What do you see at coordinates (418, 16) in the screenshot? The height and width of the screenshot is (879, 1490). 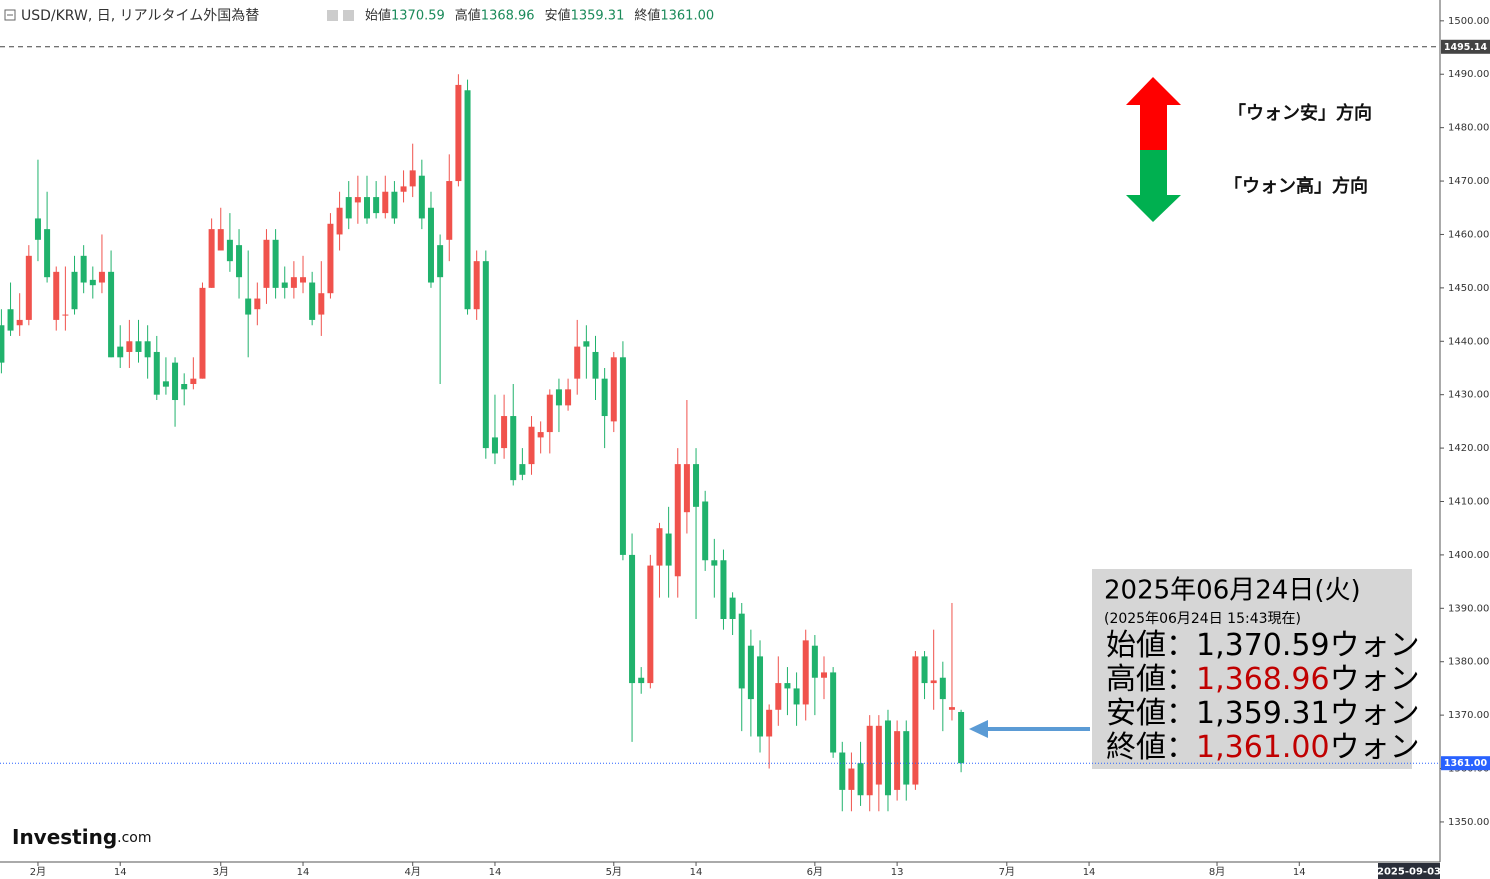 I see `ohlc-value: 1370.59` at bounding box center [418, 16].